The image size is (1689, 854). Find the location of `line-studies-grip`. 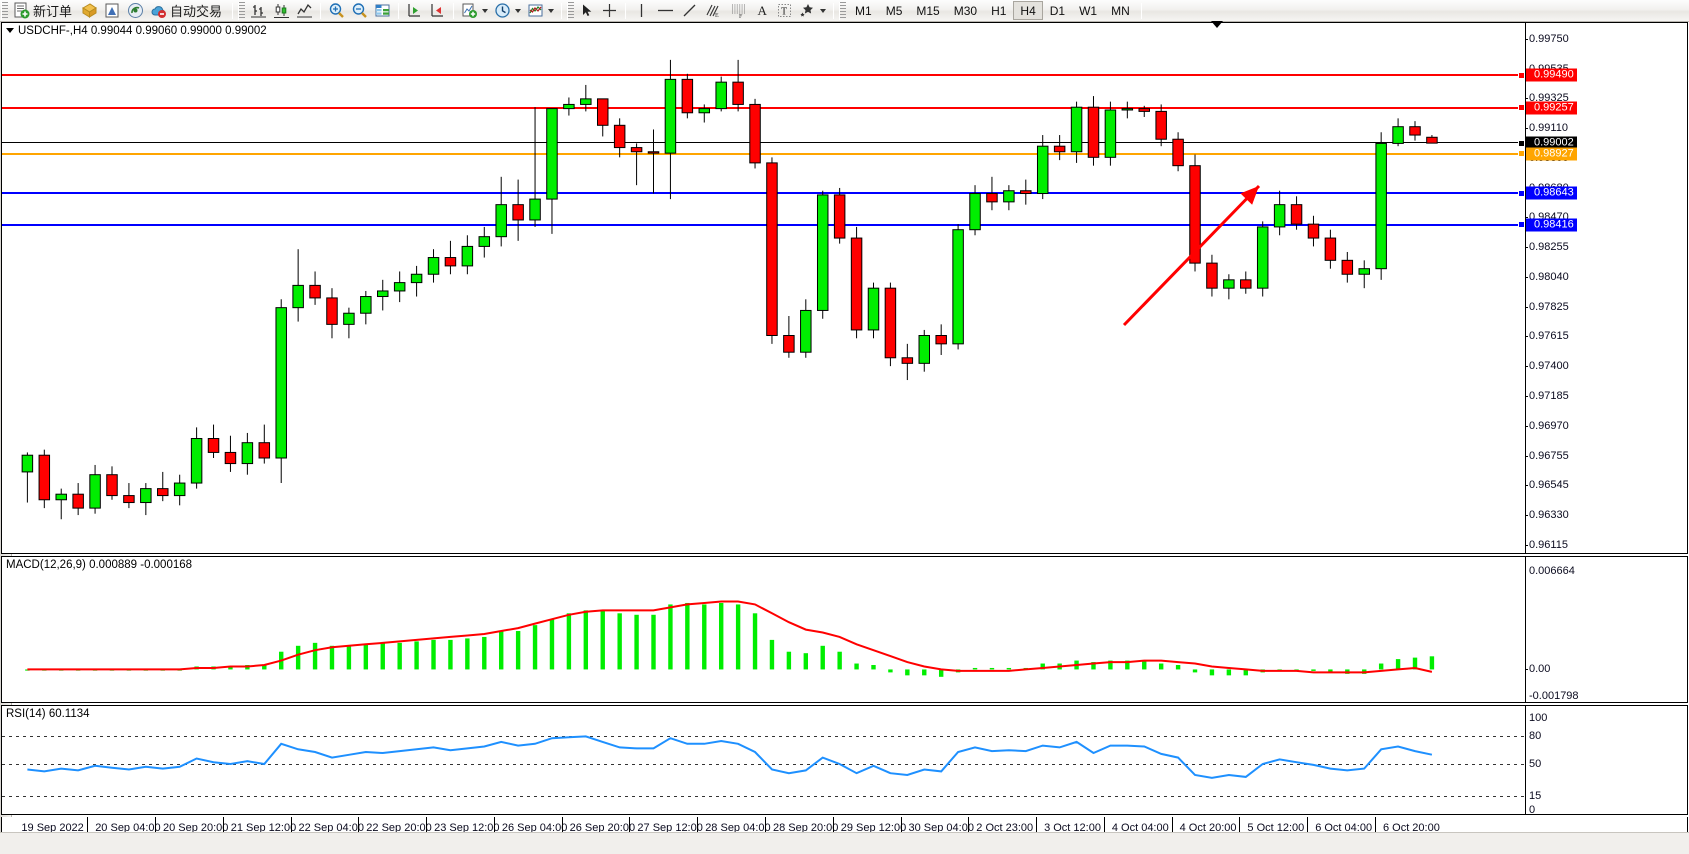

line-studies-grip is located at coordinates (571, 10).